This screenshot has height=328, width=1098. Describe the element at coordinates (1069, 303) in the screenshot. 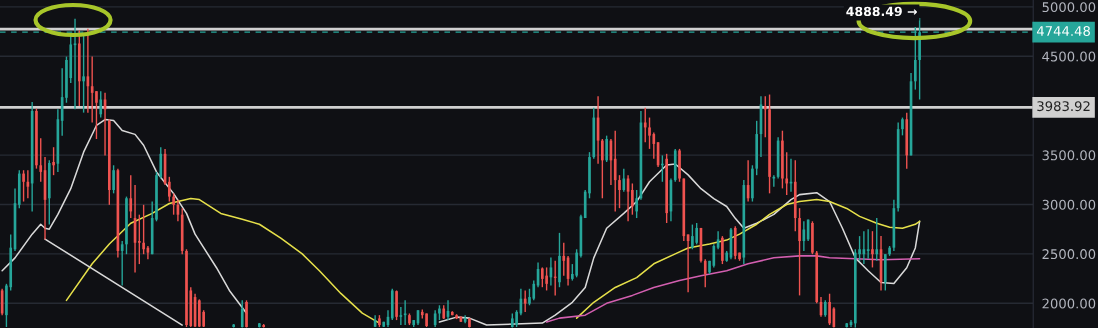

I see `y-tick-label: 2000.00` at that location.